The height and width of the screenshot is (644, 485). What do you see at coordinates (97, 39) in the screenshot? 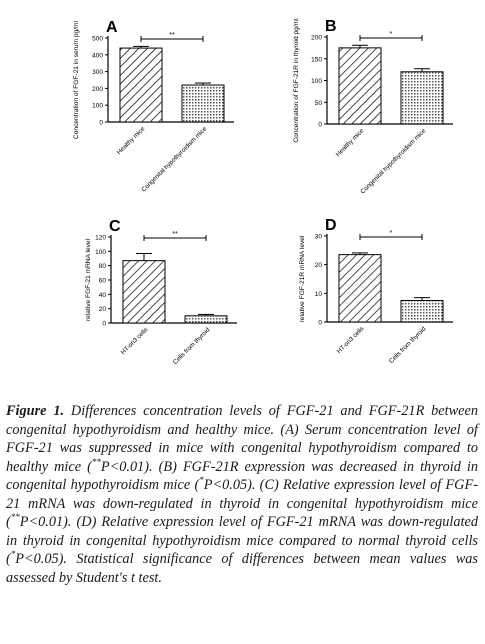
I see `y-tick-label-a: 500` at bounding box center [97, 39].